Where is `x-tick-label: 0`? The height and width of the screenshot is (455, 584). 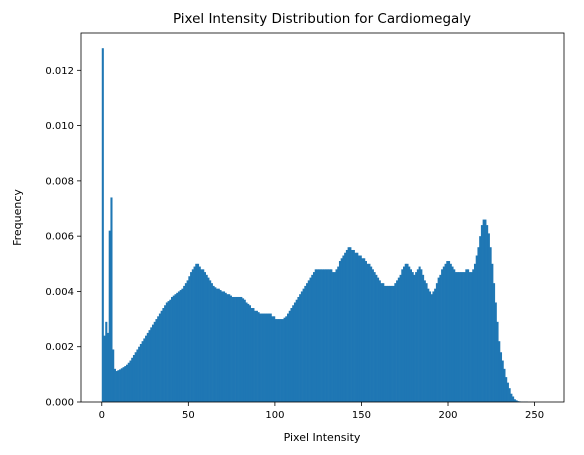
x-tick-label: 0 is located at coordinates (102, 415).